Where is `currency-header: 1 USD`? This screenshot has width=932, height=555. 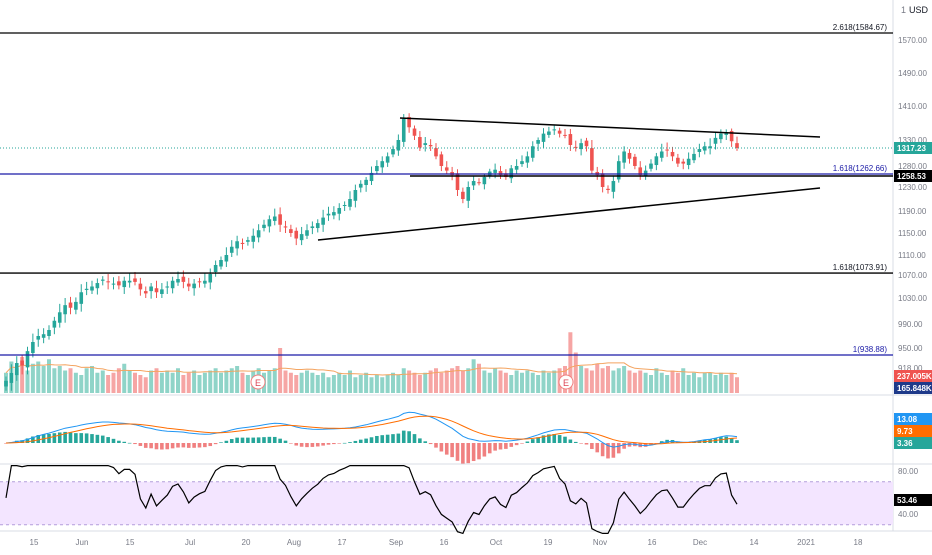 currency-header: 1 USD is located at coordinates (915, 10).